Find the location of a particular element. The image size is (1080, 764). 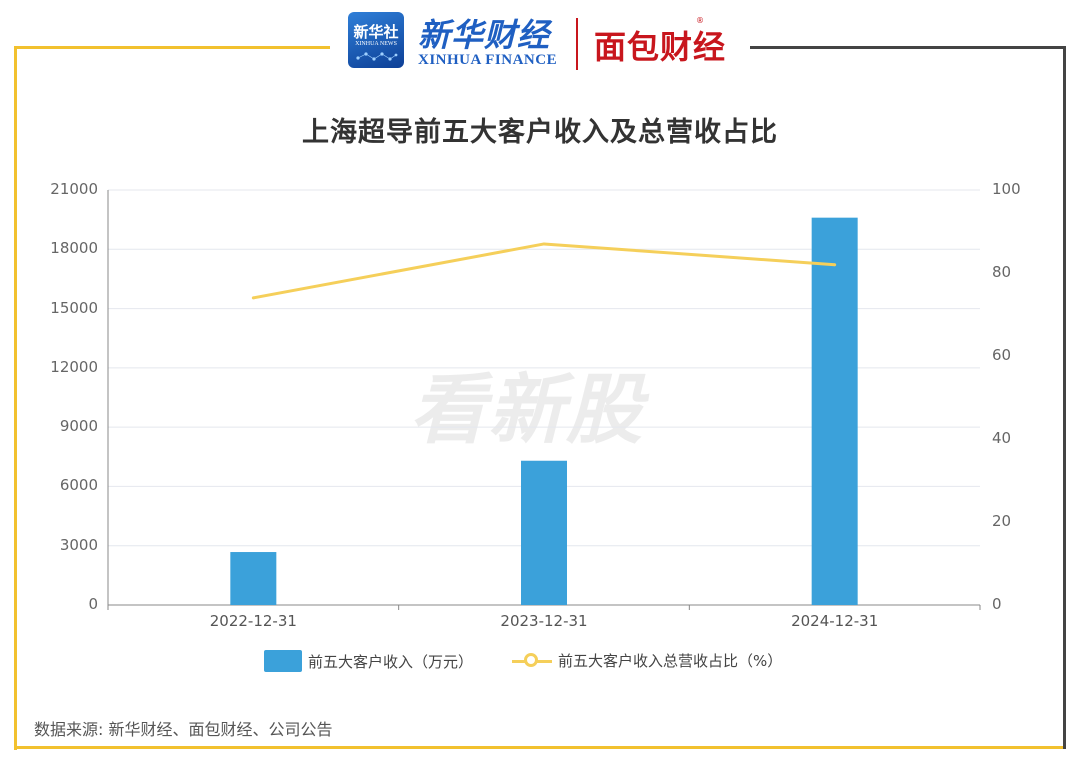

legend-item-bar: 前五大客户收入（万元） is located at coordinates (368, 661).